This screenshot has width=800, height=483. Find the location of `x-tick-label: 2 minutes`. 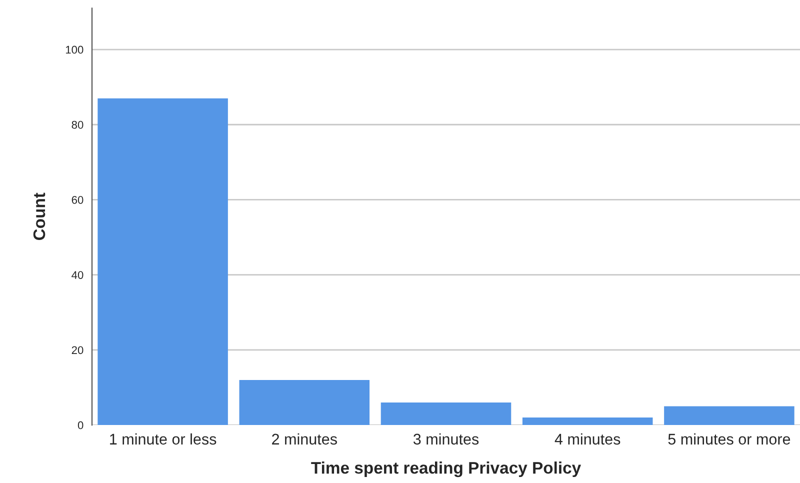

x-tick-label: 2 minutes is located at coordinates (304, 439).